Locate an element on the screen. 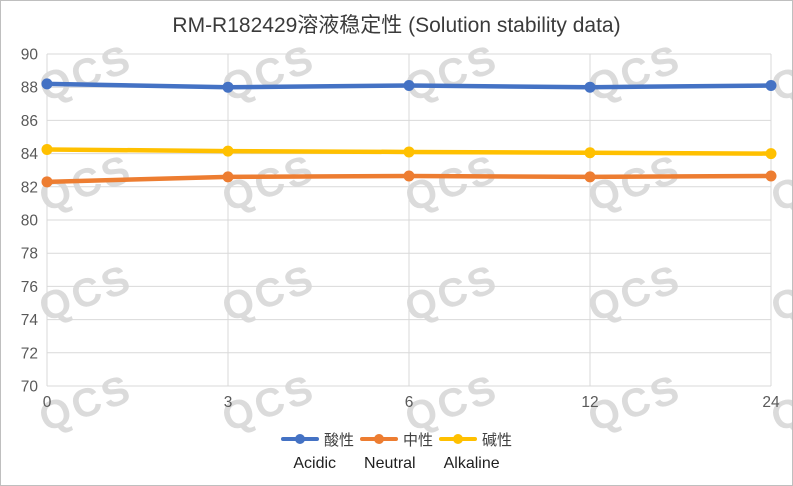 This screenshot has height=486, width=793. y-tick-label: 80 is located at coordinates (30, 221).